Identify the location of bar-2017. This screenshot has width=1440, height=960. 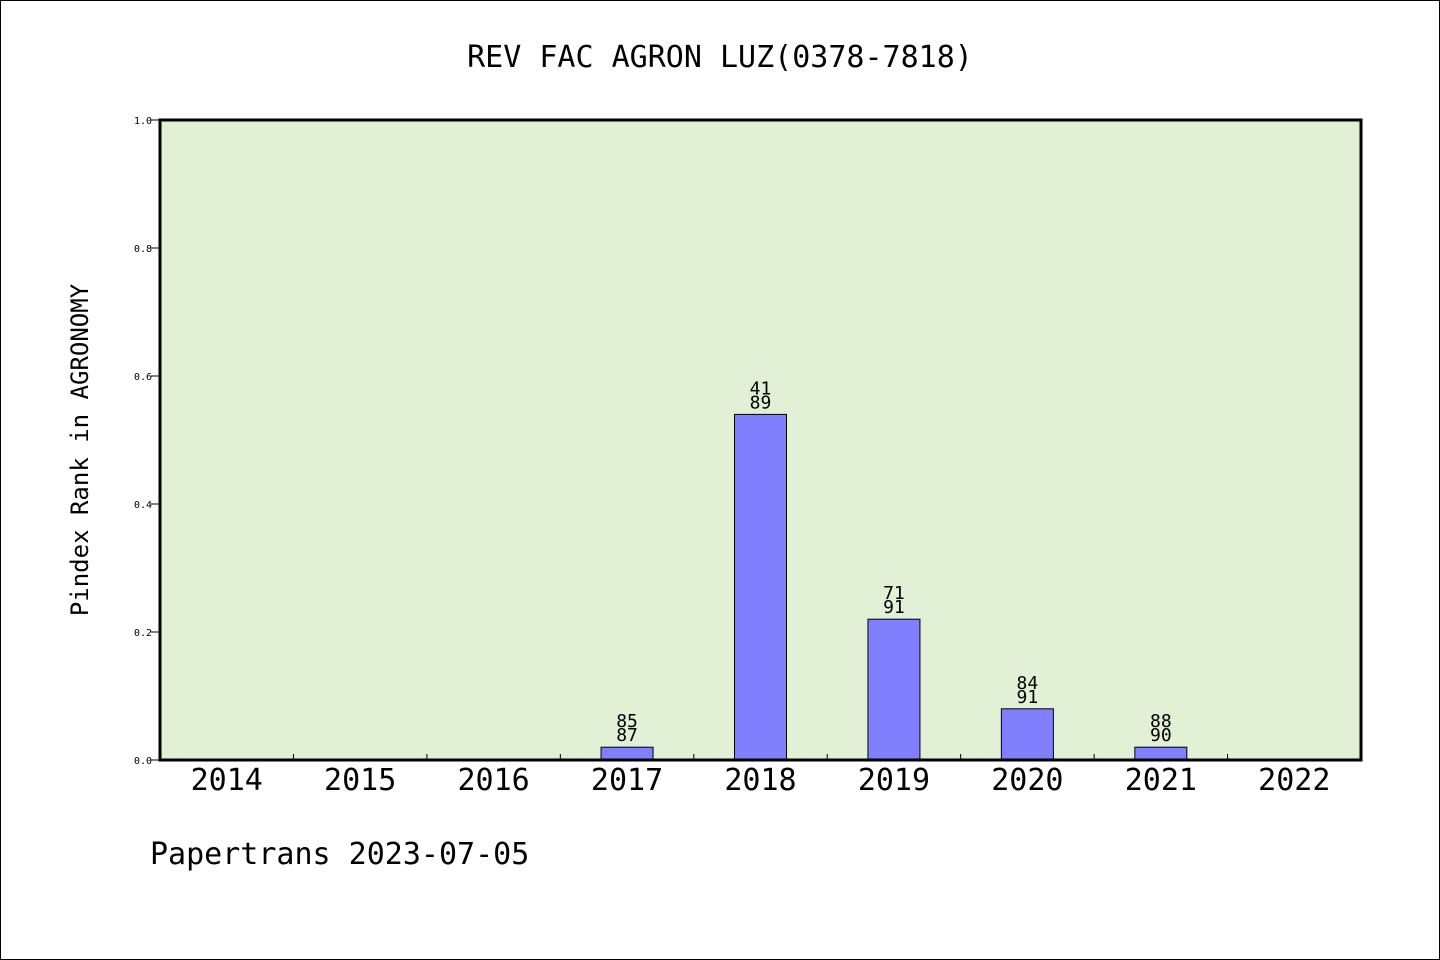
(627, 753).